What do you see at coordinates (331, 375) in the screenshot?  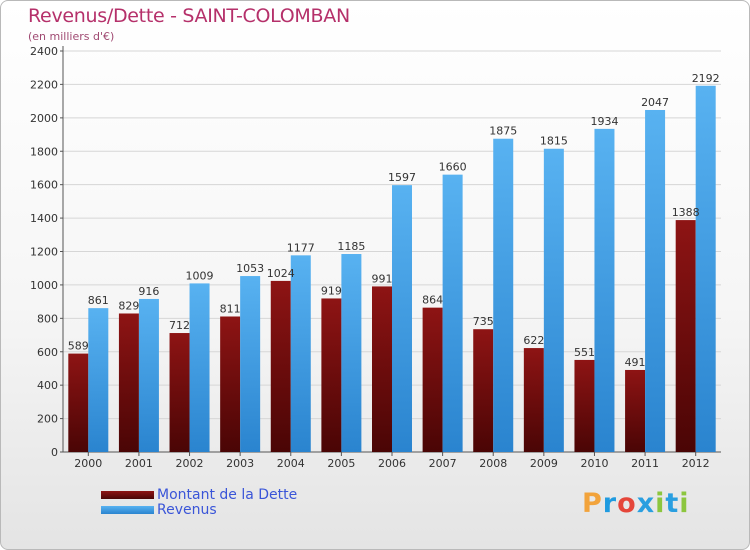 I see `bar-debt-2005` at bounding box center [331, 375].